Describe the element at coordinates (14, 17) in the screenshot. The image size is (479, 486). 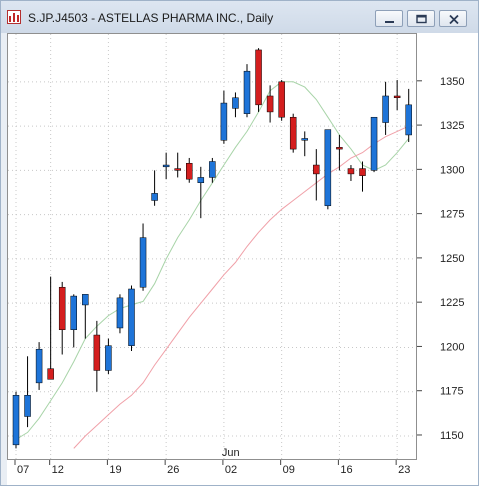
I see `chart-app-icon` at that location.